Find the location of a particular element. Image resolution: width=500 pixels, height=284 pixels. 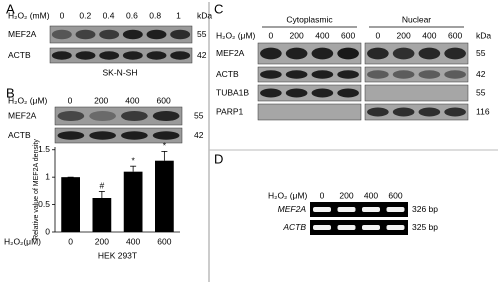

panel-label: C is located at coordinates (218, 8).